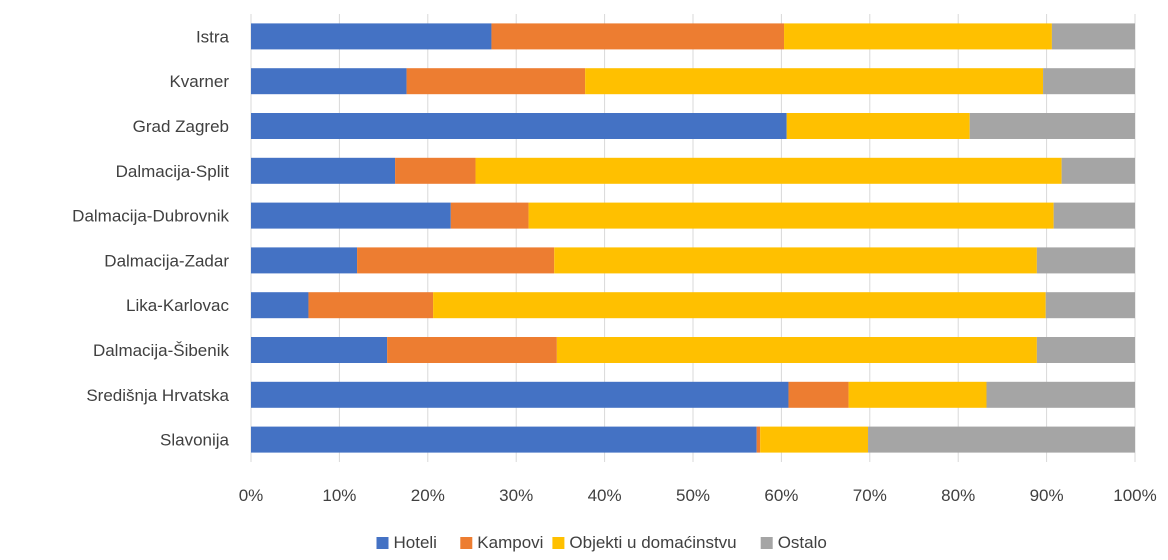  I want to click on x-tick-label: 90%, so click(1047, 495).